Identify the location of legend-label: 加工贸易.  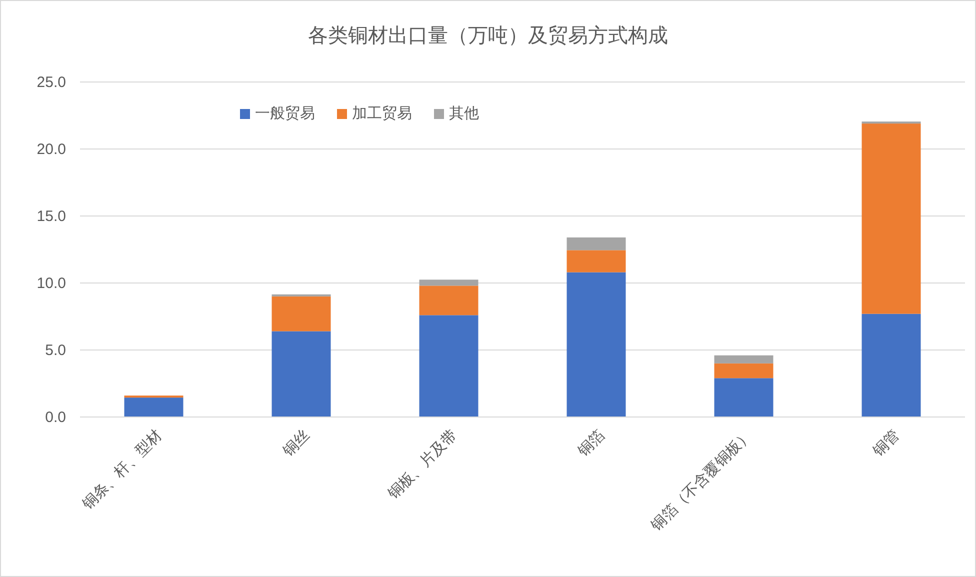
(382, 113).